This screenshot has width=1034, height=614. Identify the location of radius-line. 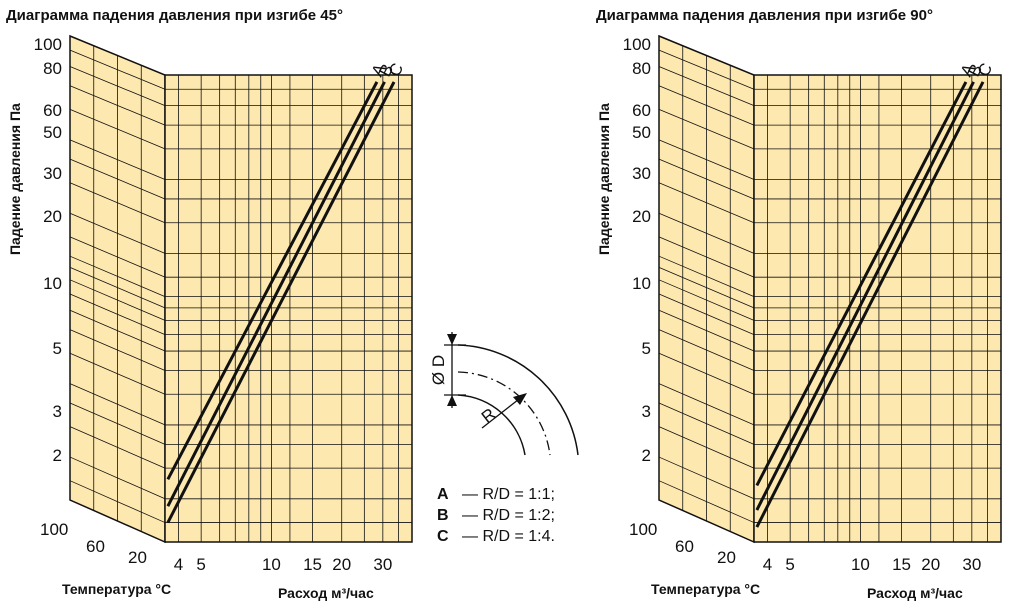
(502, 412).